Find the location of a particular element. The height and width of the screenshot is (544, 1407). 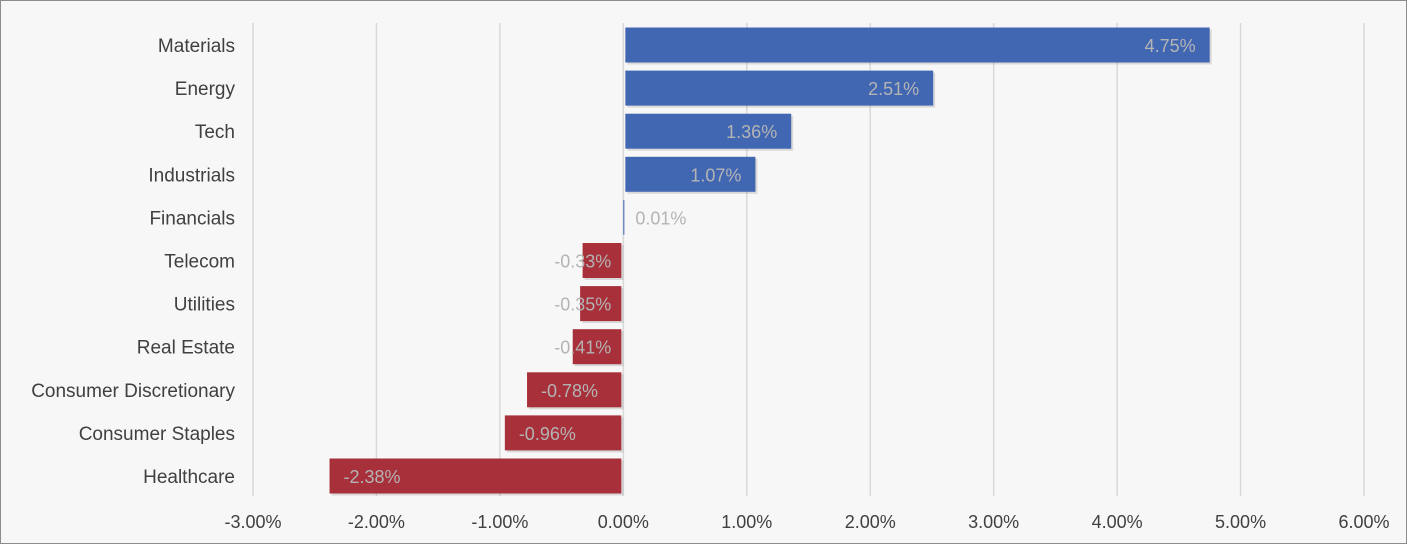

x-tick-label: 0.00% is located at coordinates (623, 522).